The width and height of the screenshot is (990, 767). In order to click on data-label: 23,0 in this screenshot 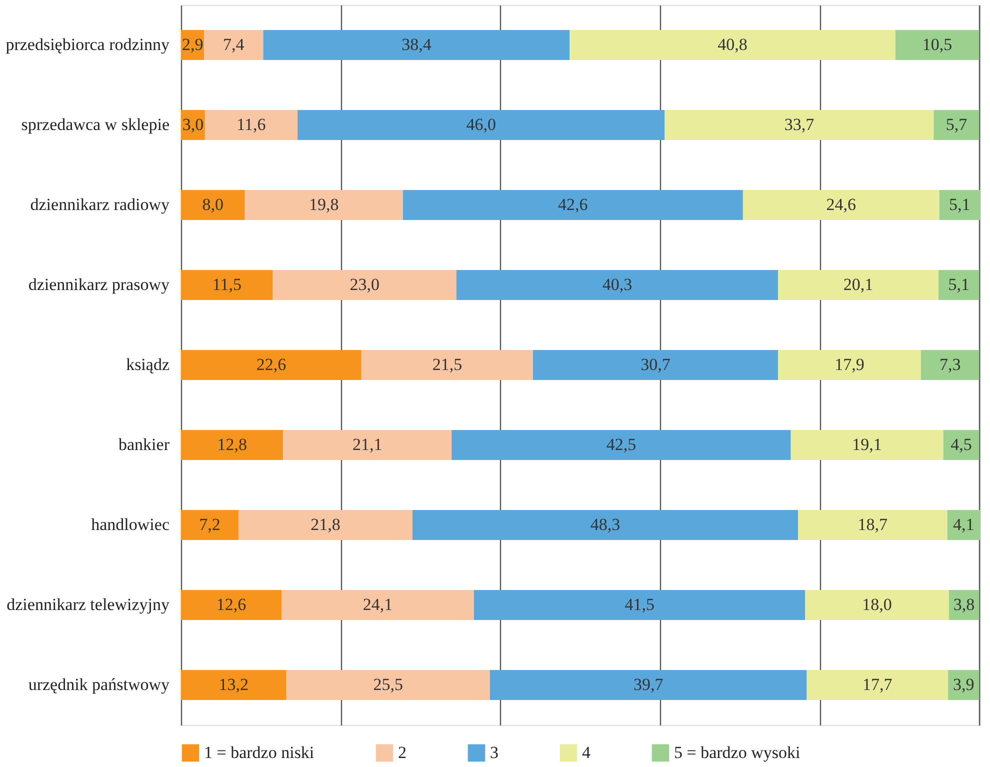, I will do `click(365, 284)`.